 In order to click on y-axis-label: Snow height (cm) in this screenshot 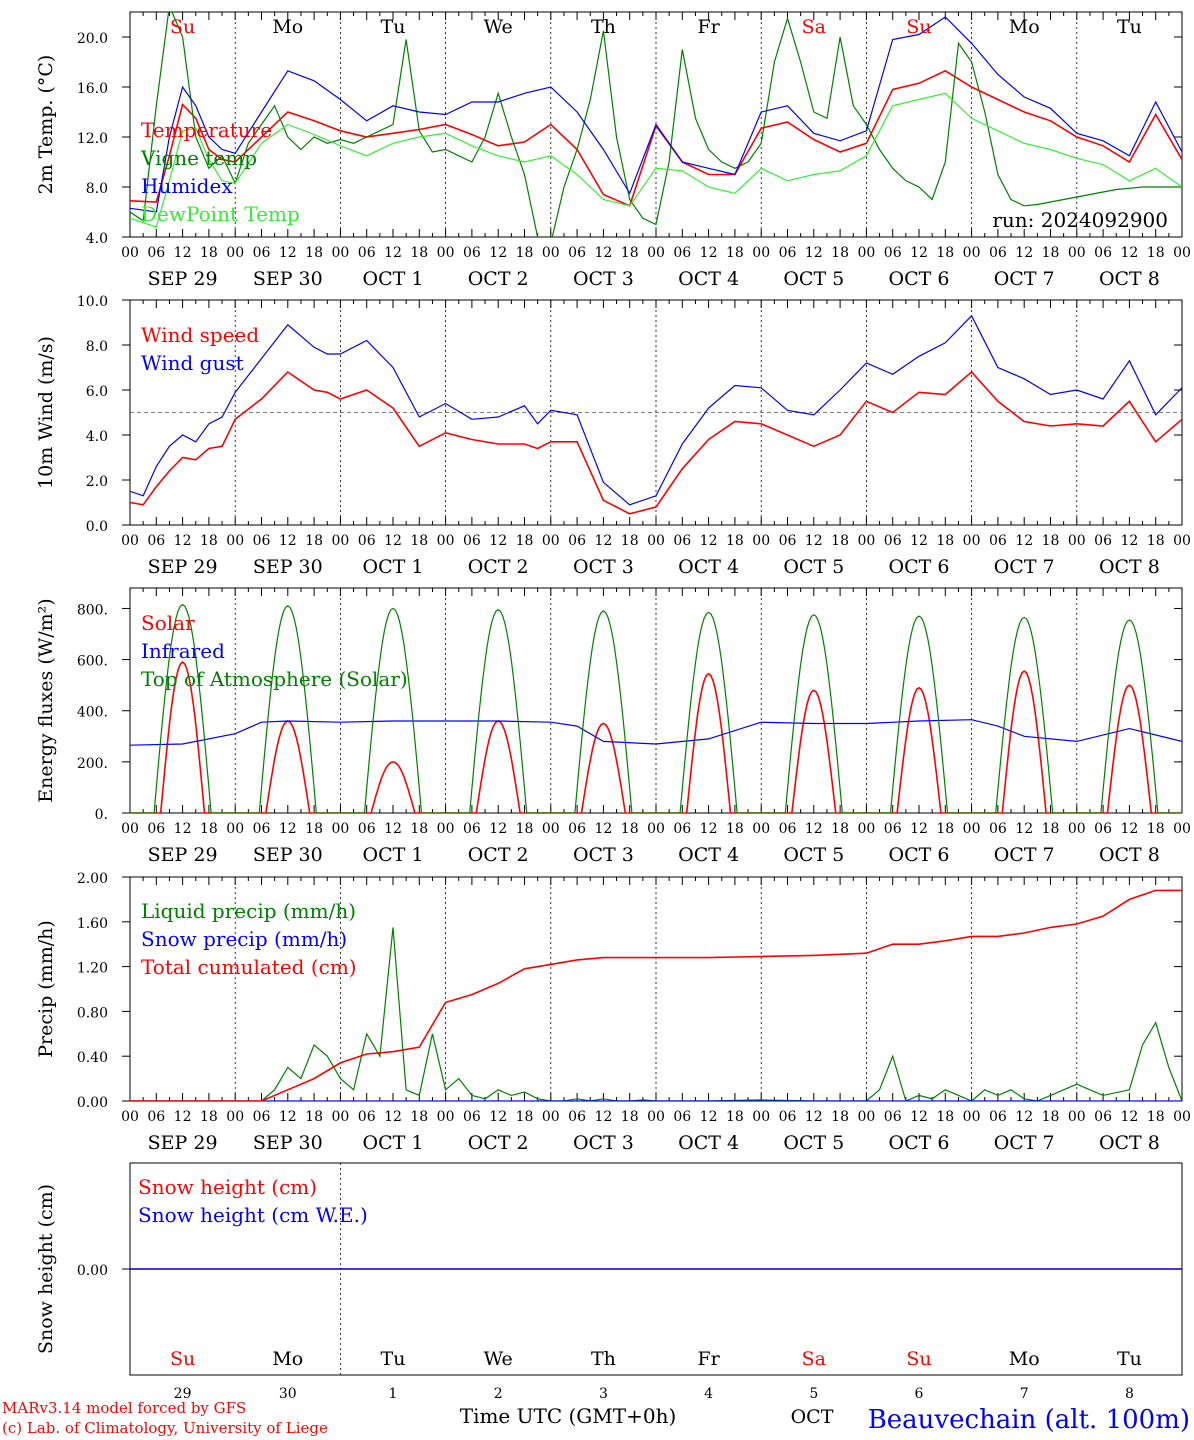, I will do `click(46, 1269)`.